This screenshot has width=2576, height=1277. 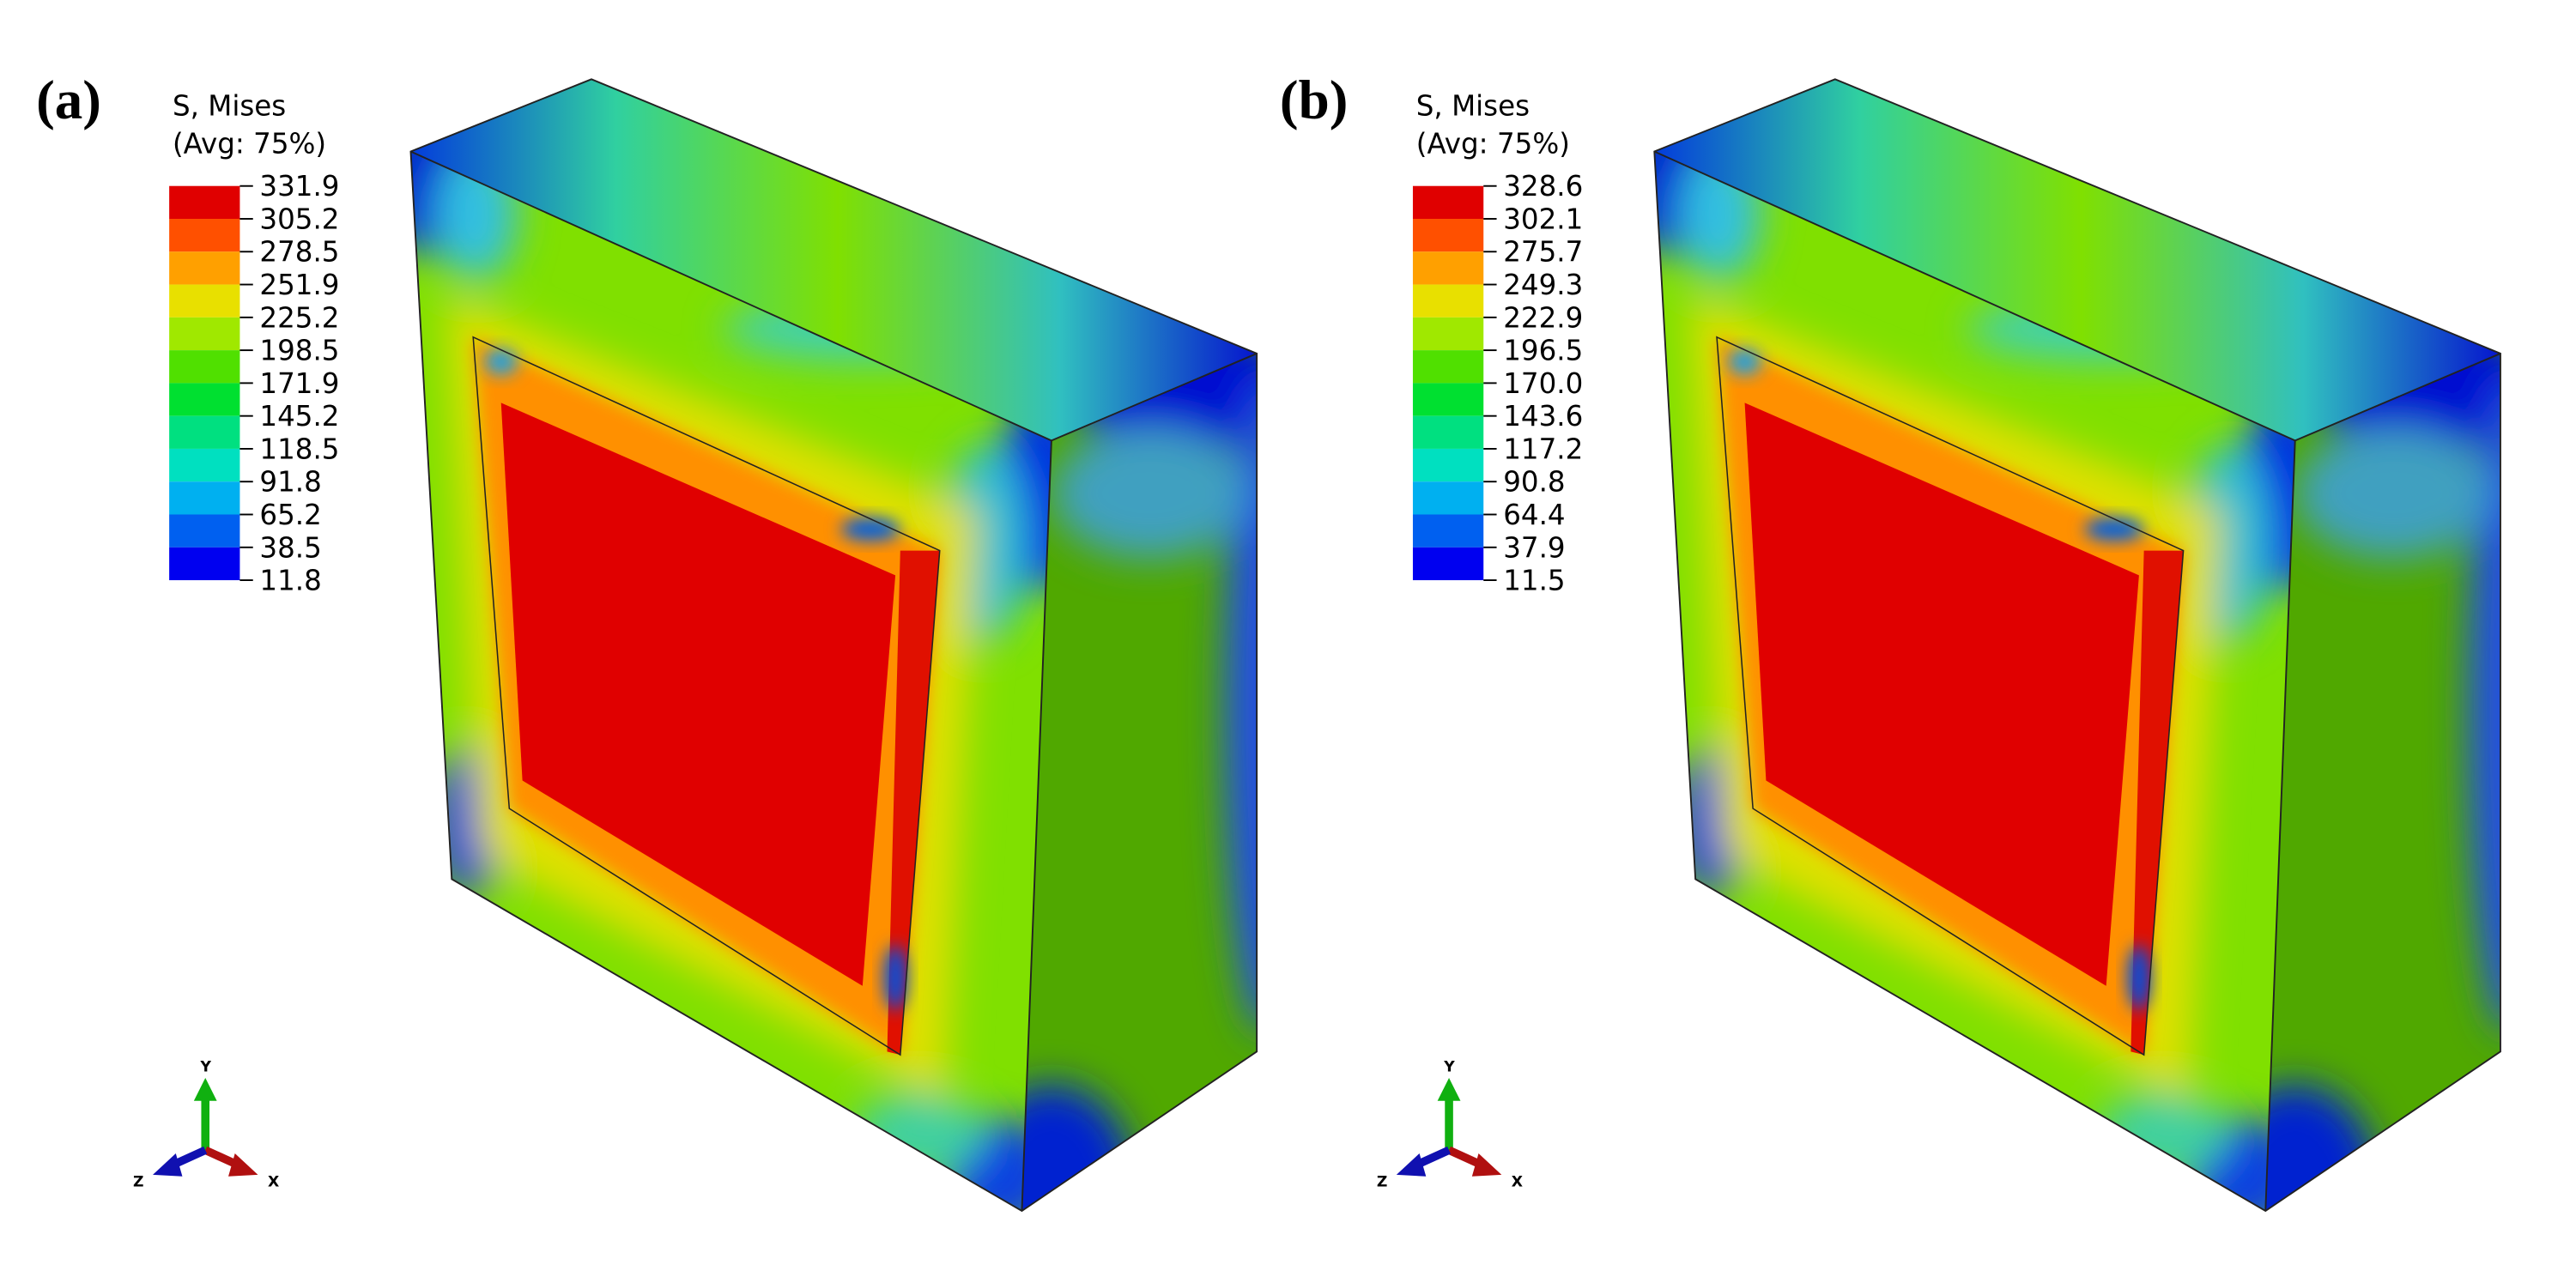 I want to click on legend-value: 171.9, so click(x=299, y=383).